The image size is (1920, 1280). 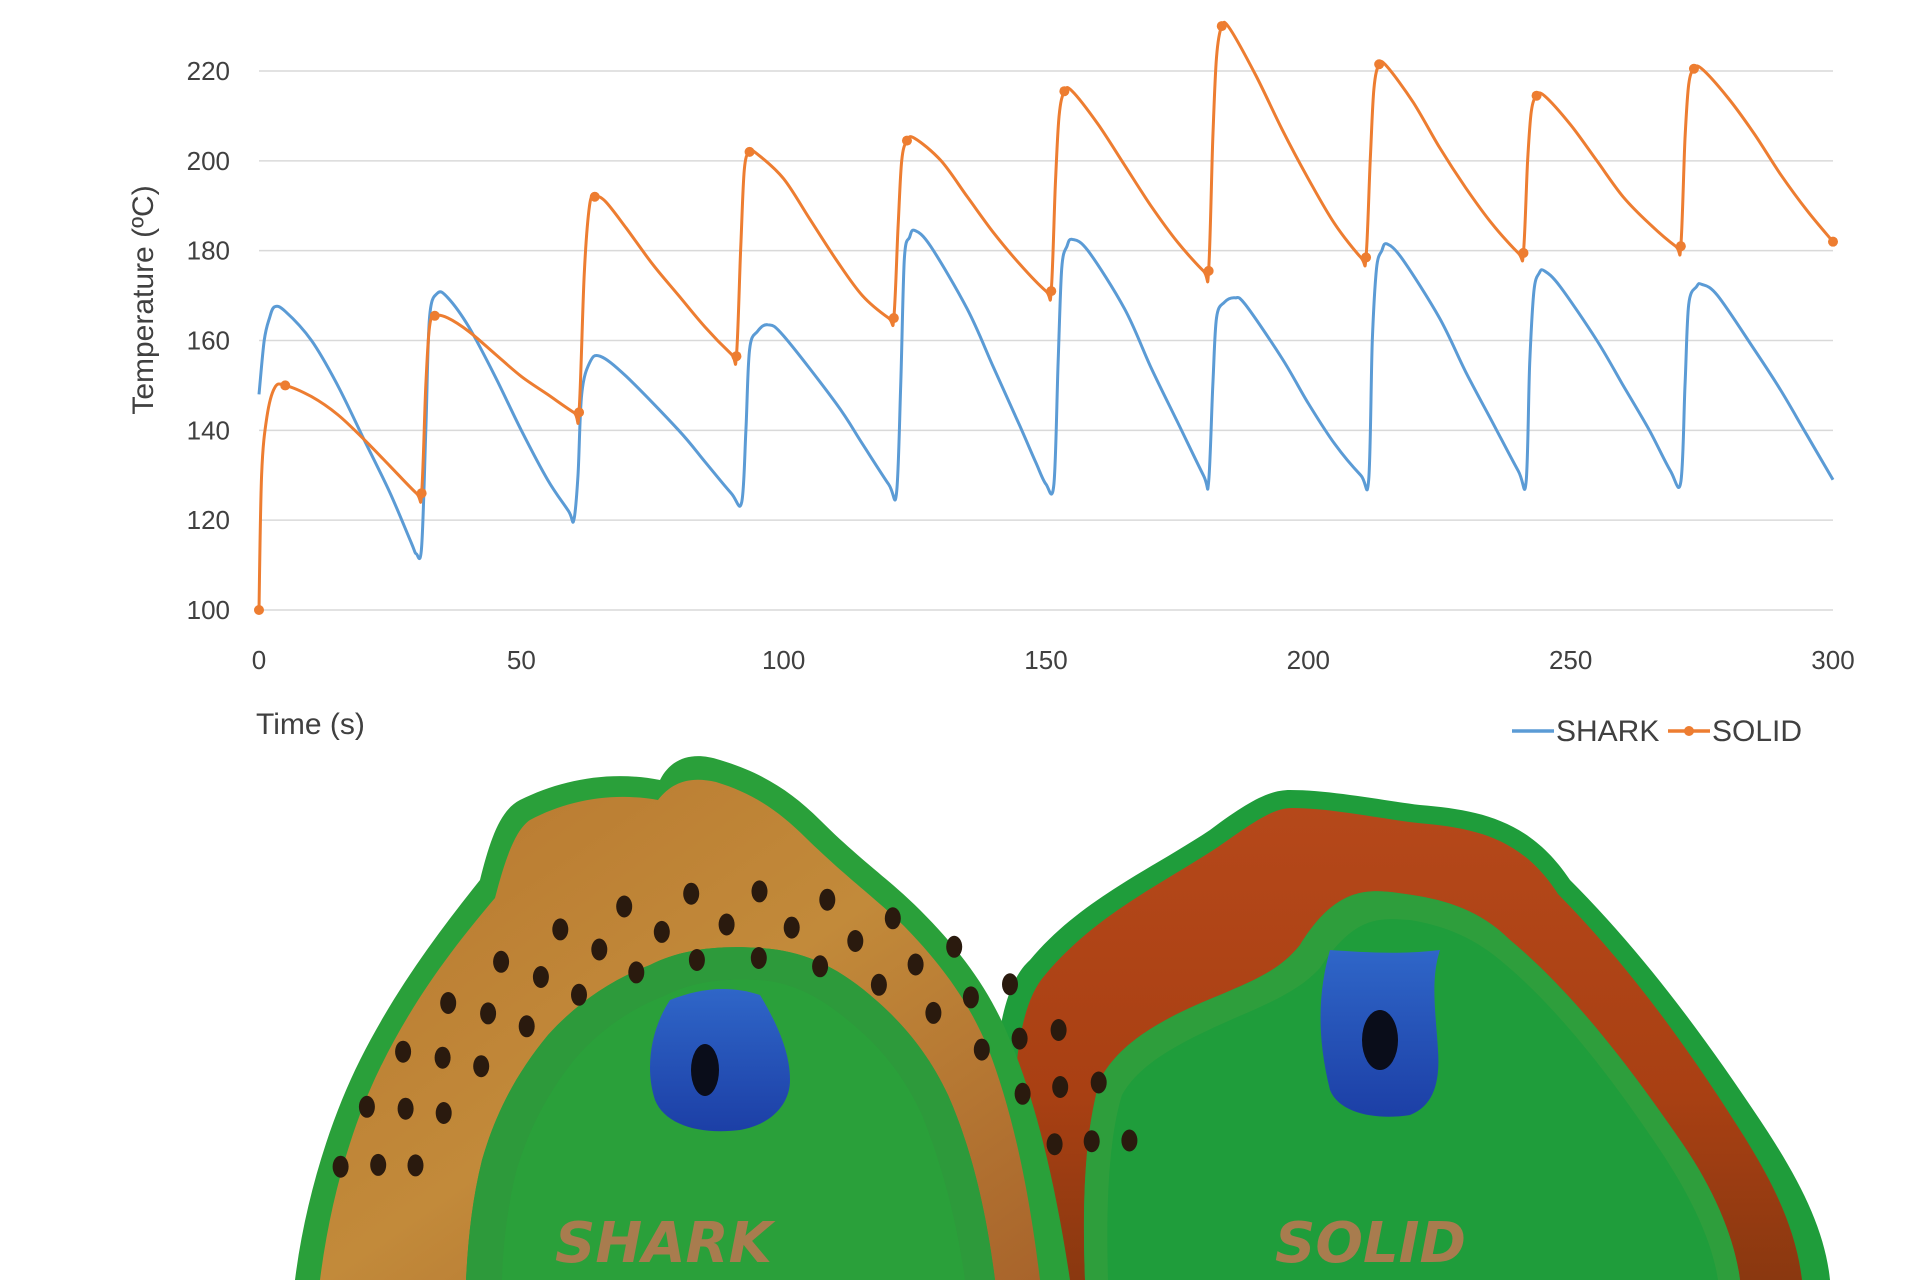 What do you see at coordinates (1607, 731) in the screenshot?
I see `legend-label-shark: SHARK` at bounding box center [1607, 731].